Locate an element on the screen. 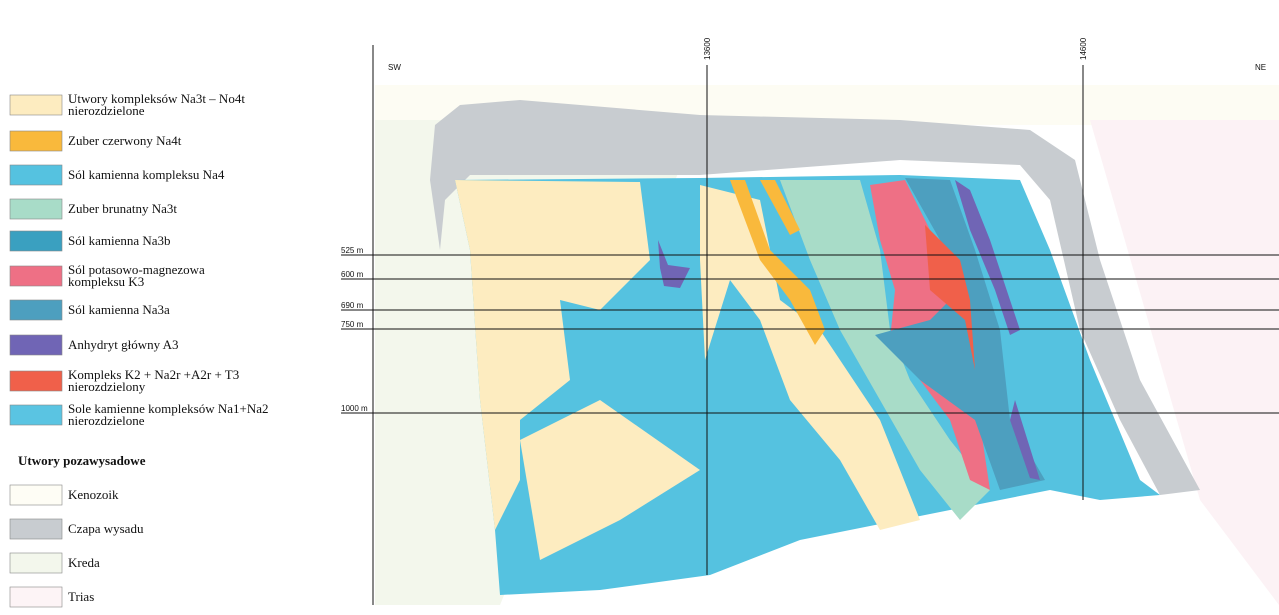 This screenshot has width=1279, height=615. side-label: NE is located at coordinates (1260, 67).